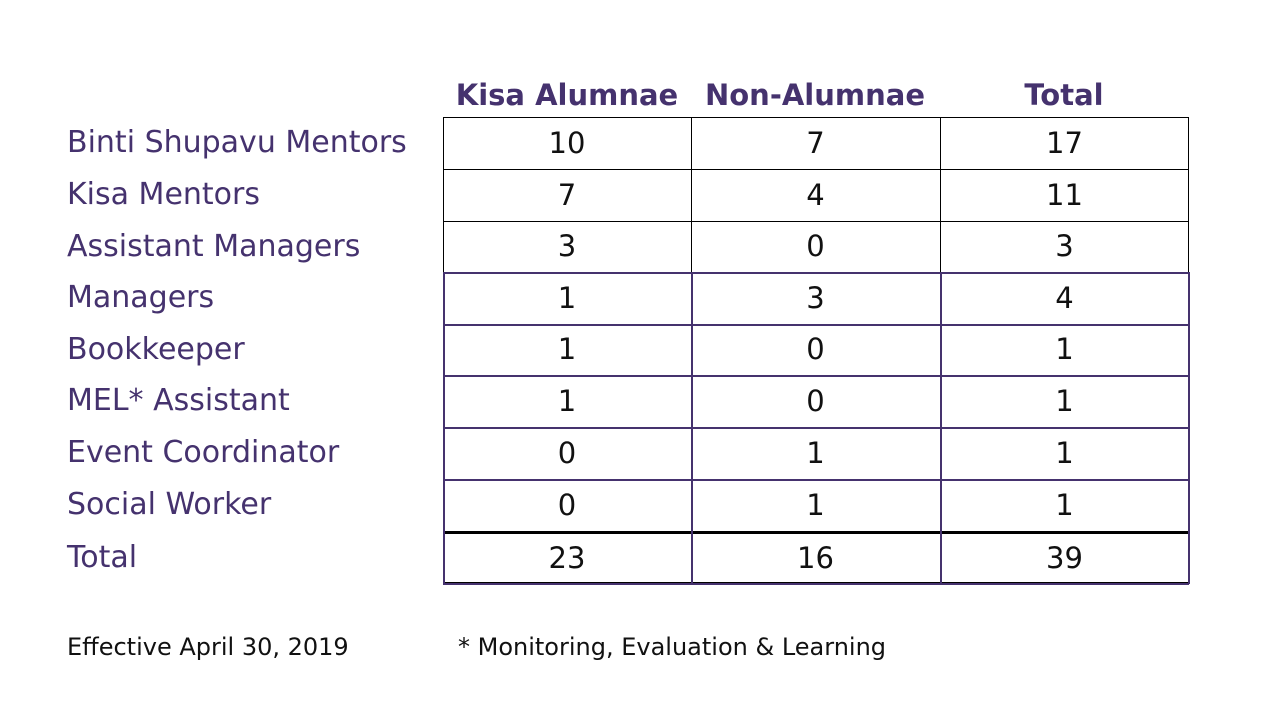  Describe the element at coordinates (815, 143) in the screenshot. I see `table-cell-non-alumnae: 7` at that location.